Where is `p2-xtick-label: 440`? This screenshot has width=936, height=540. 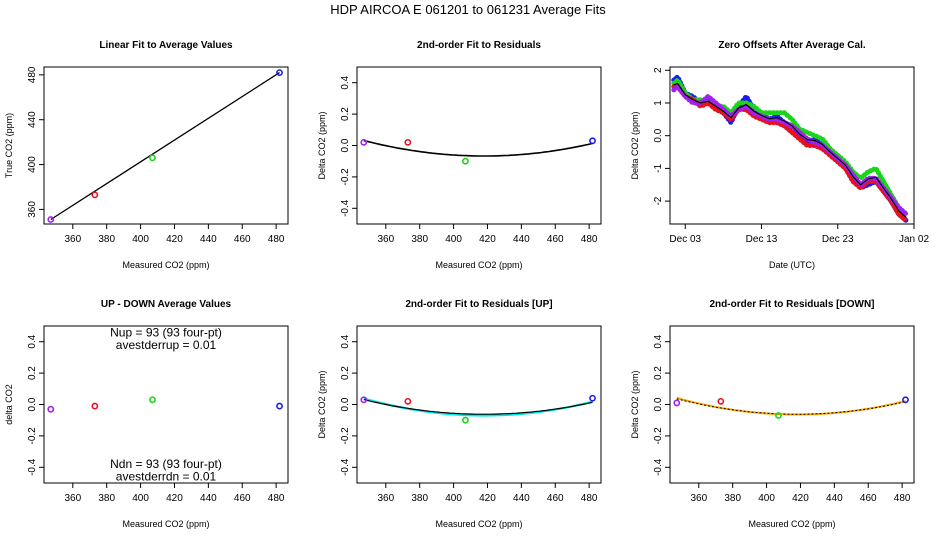 p2-xtick-label: 440 is located at coordinates (521, 239).